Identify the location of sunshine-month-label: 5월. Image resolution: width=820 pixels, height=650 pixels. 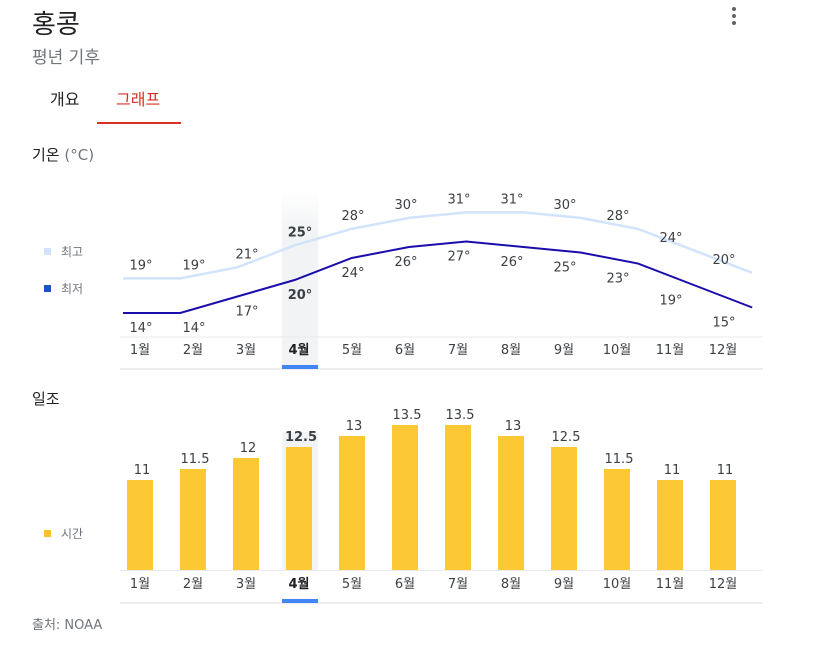
(352, 584).